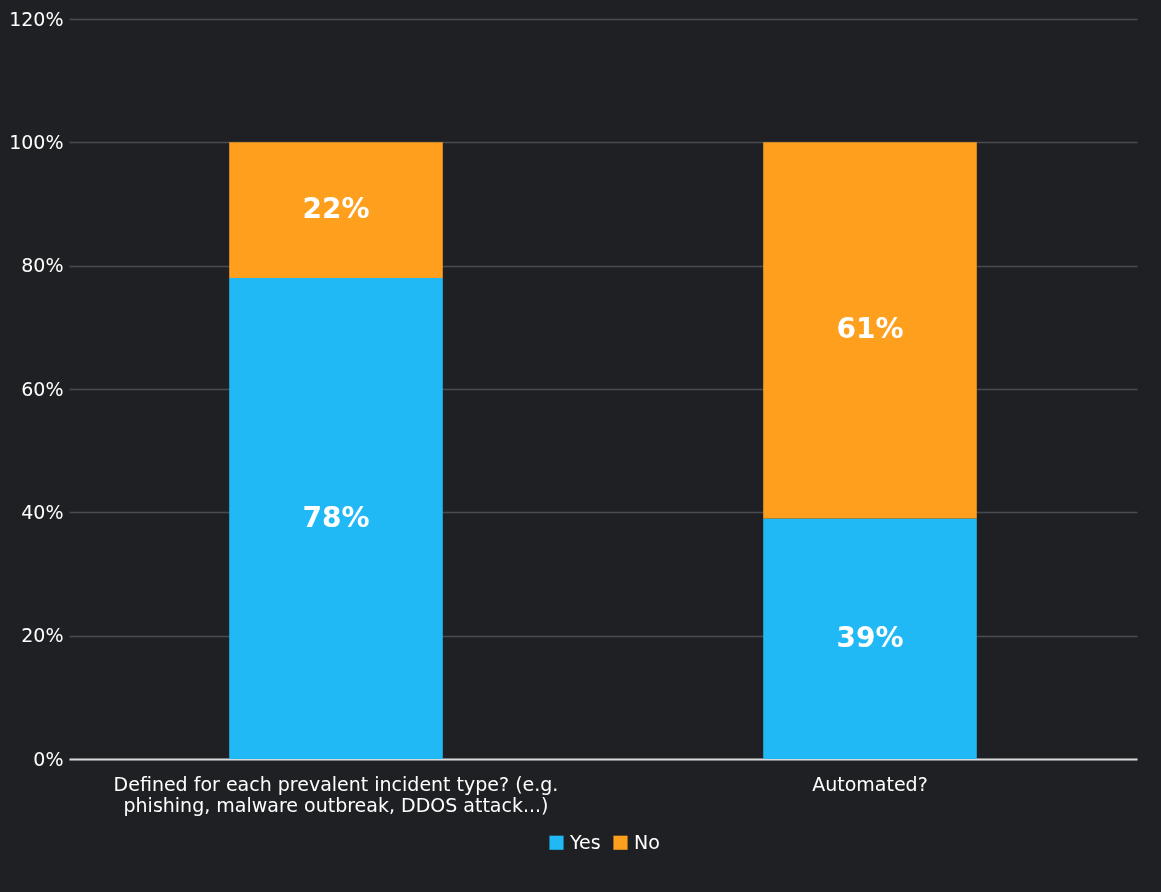  Describe the element at coordinates (48, 758) in the screenshot. I see `y-tick-label: 0%` at that location.